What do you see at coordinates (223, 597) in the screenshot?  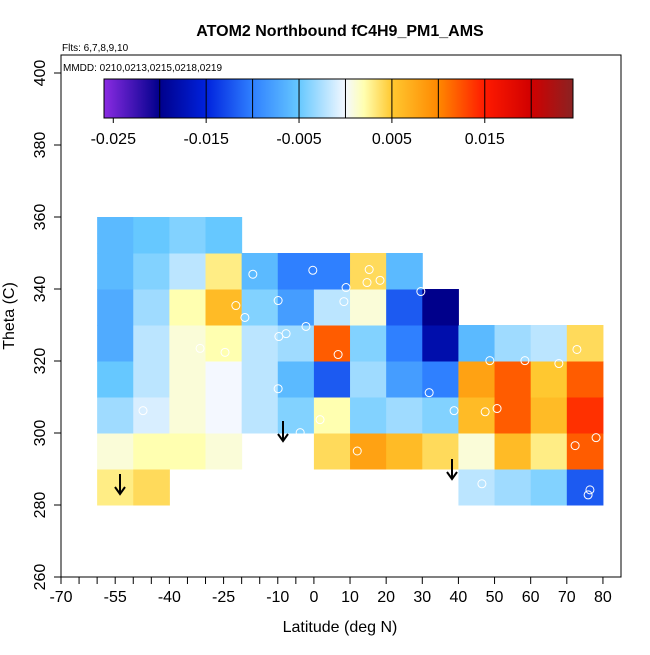 I see `x-tick-label: -25` at bounding box center [223, 597].